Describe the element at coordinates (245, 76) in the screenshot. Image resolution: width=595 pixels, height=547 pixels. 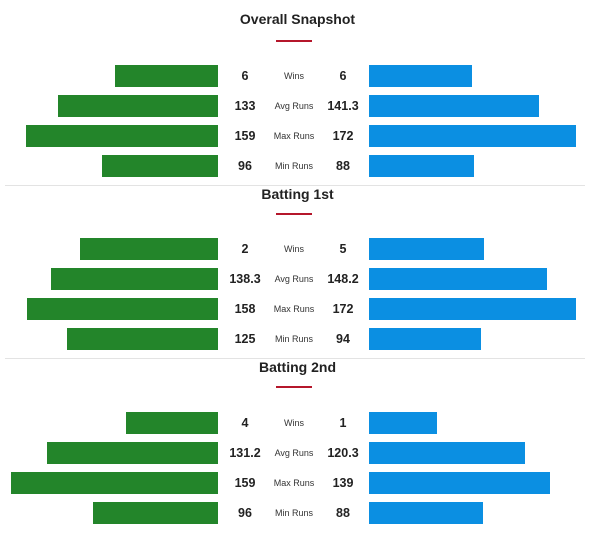
I see `left-value: 6` at that location.